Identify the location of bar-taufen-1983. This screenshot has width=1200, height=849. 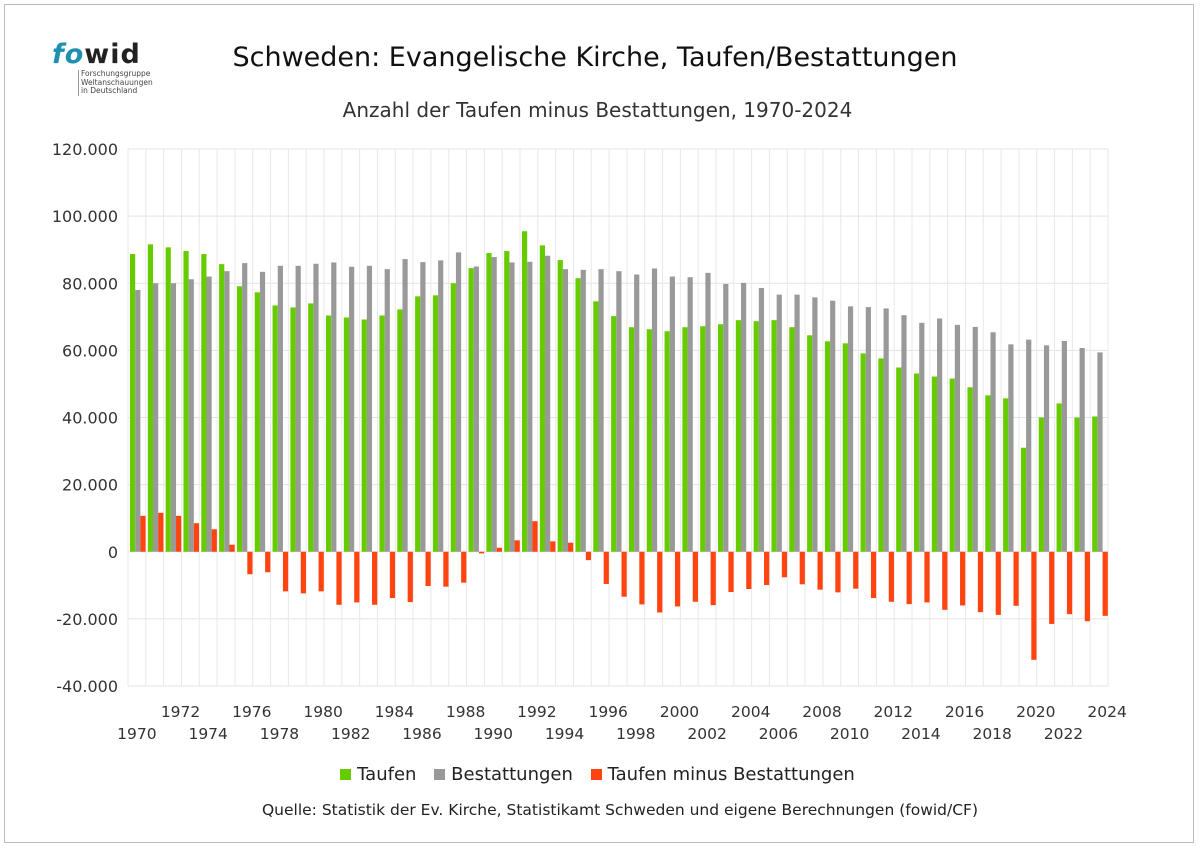
(364, 435).